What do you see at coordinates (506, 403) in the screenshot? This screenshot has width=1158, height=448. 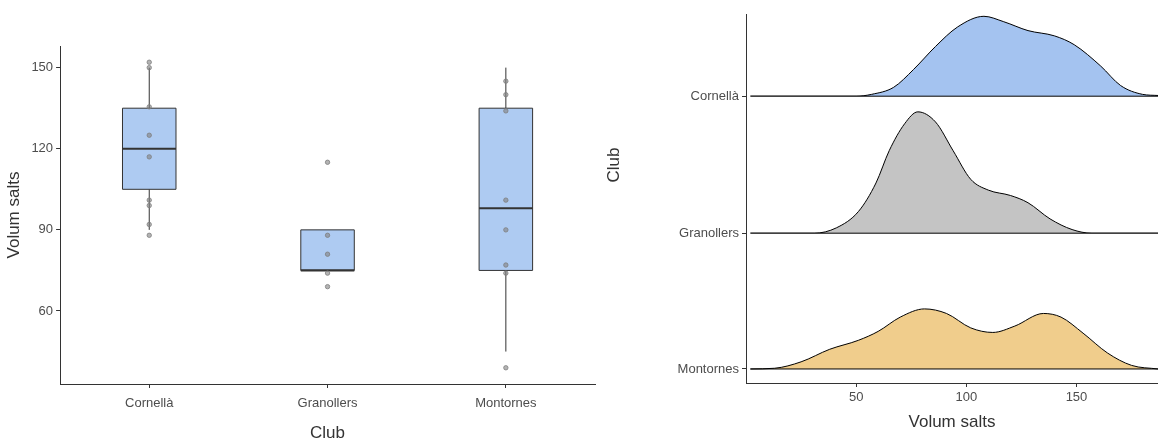 I see `x-tick-label: Montornes` at bounding box center [506, 403].